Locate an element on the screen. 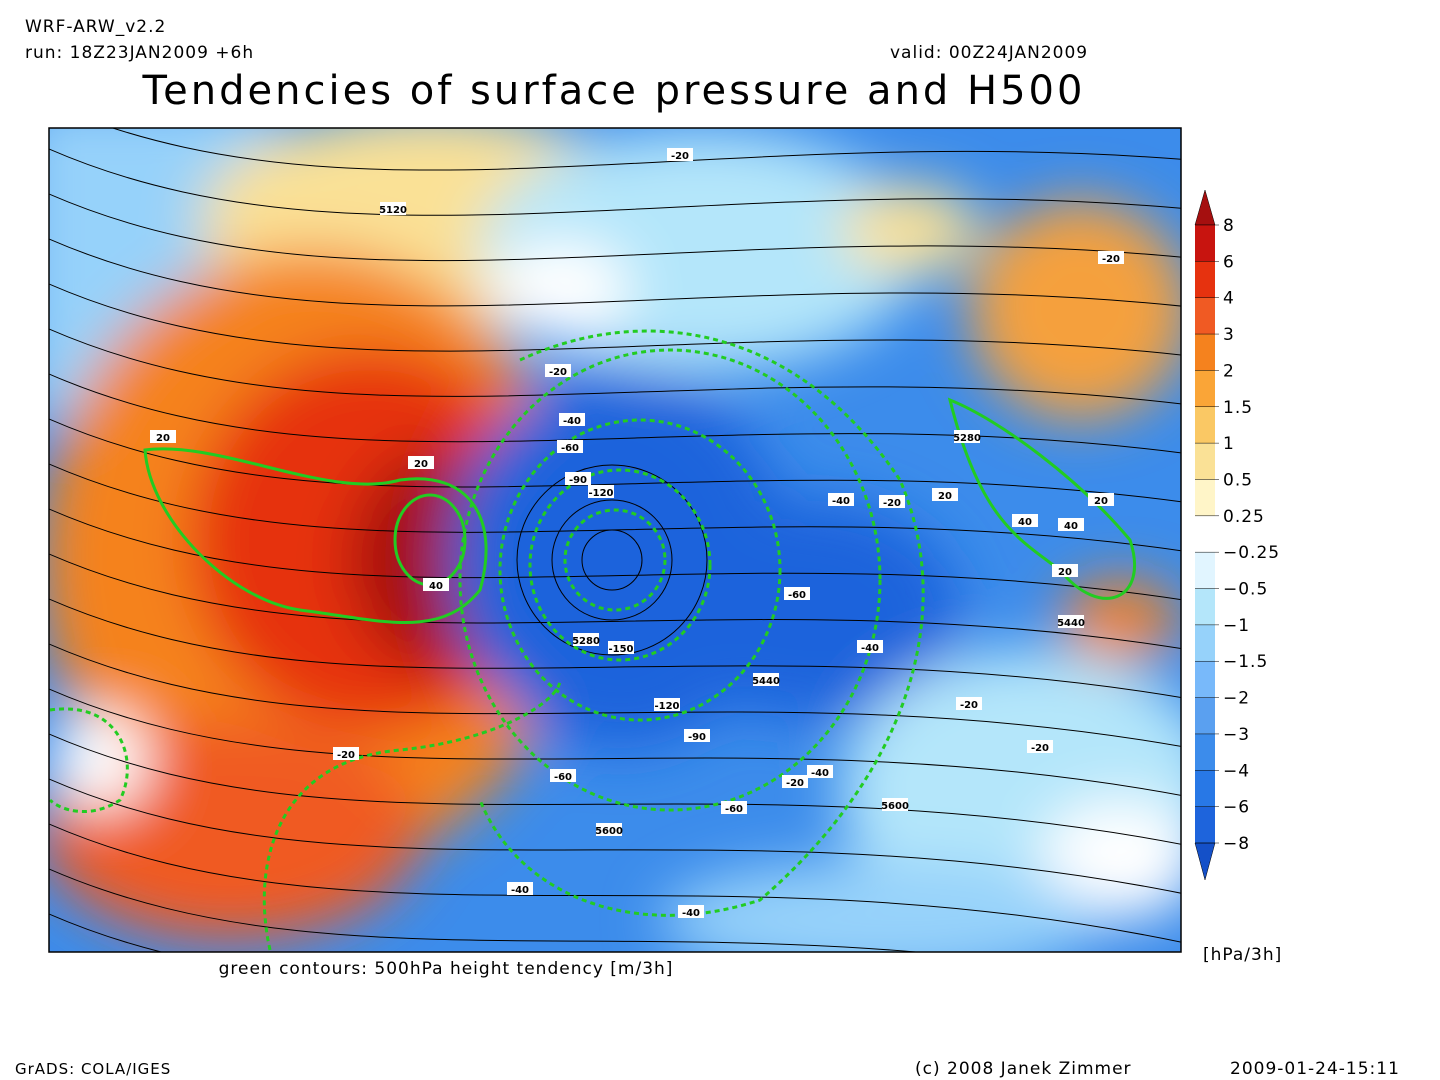 The height and width of the screenshot is (1080, 1440). low-contour is located at coordinates (612, 560).